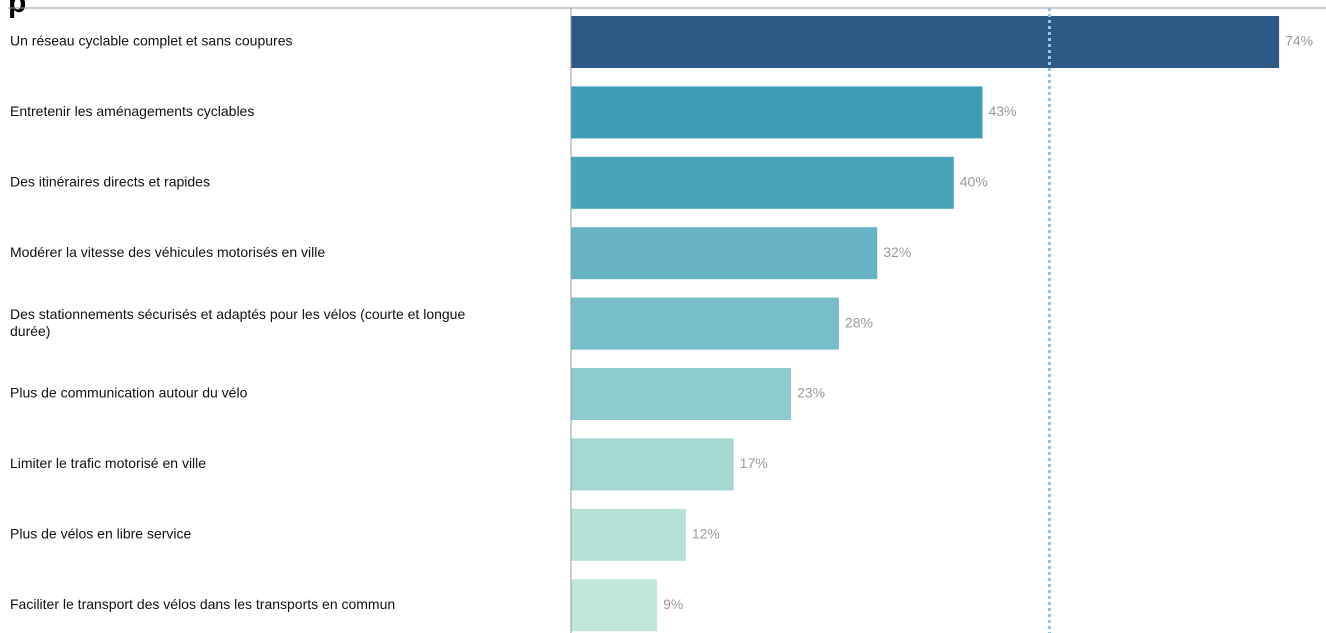  I want to click on category-label-line: Des itinéraires directs et rapides, so click(110, 182).